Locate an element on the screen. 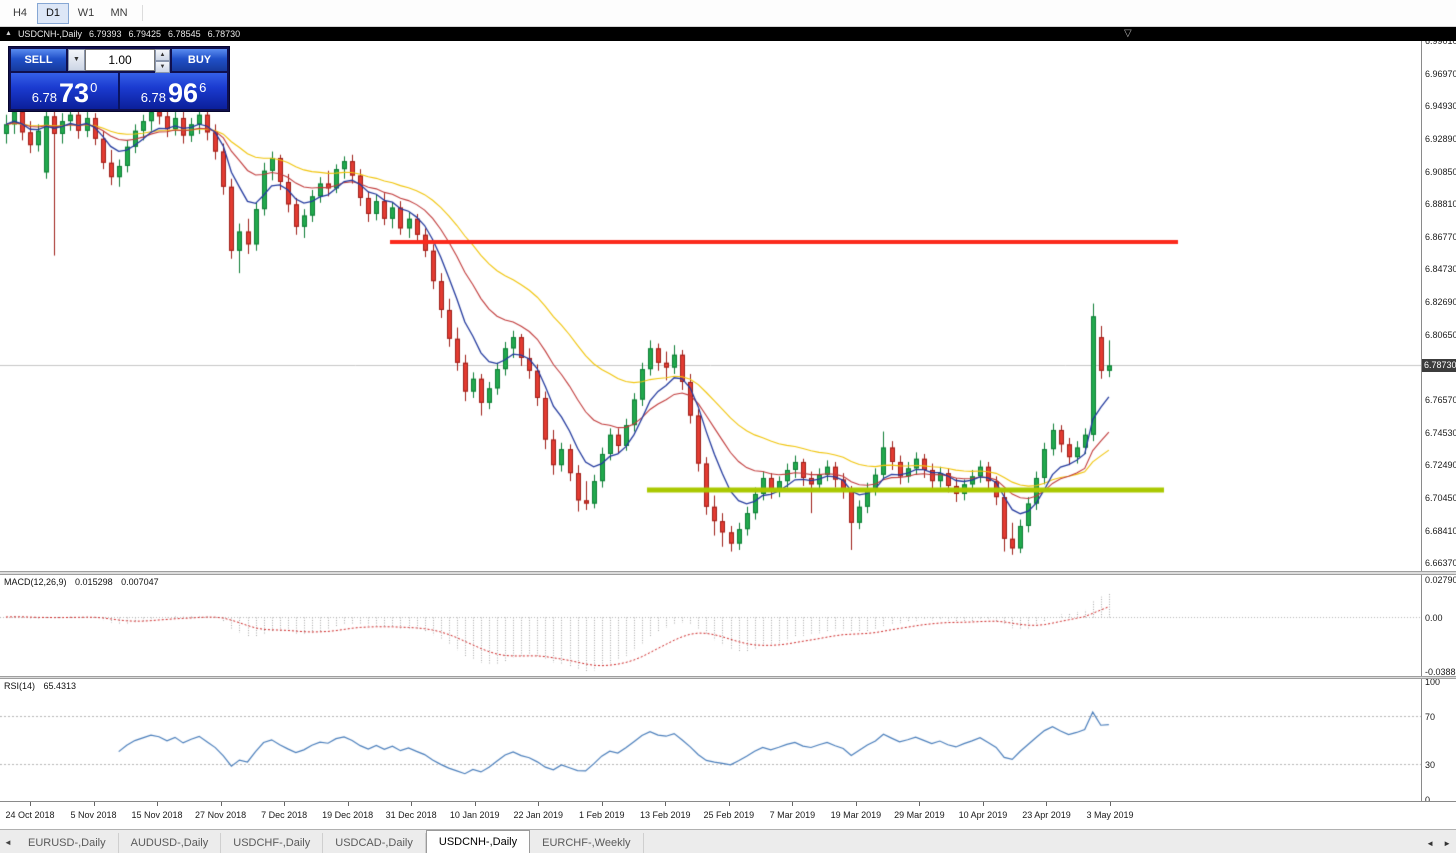 The height and width of the screenshot is (853, 1456). time-axis-label: 1 Feb 2019 is located at coordinates (601, 815).